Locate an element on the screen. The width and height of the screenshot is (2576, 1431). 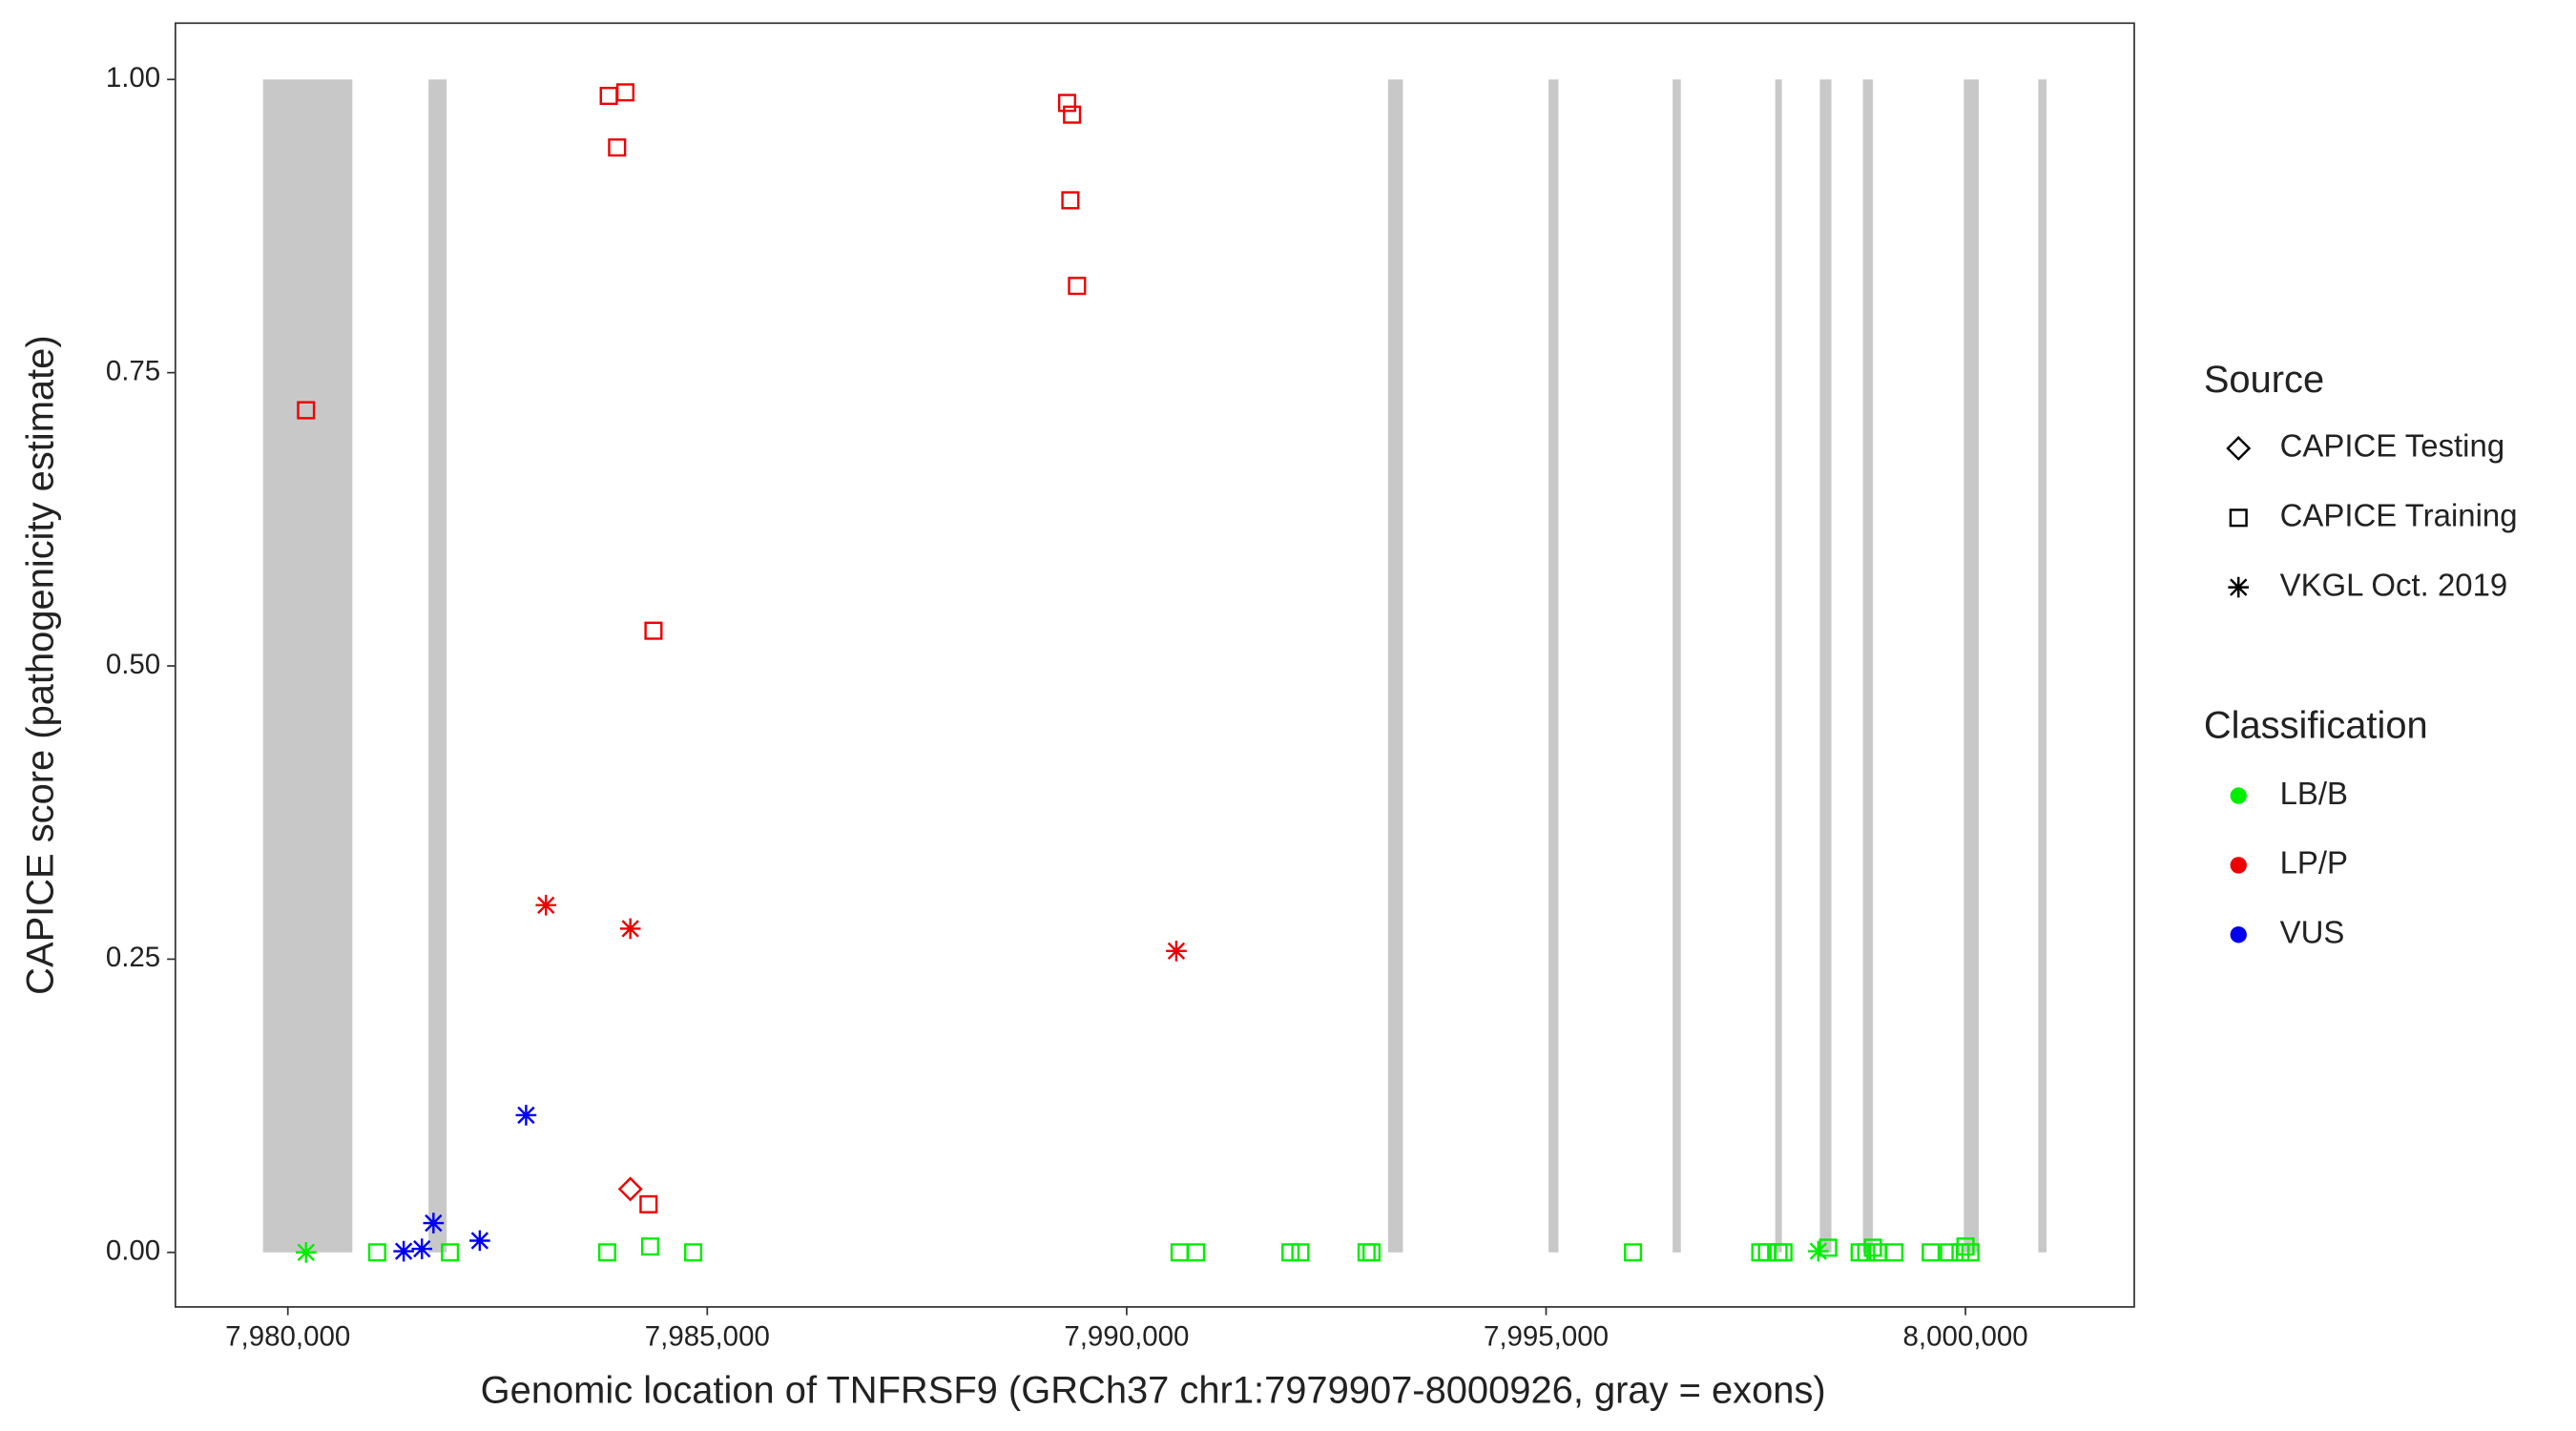
y-axis-title: CAPICE score (pathogenicity estimate) is located at coordinates (41, 664).